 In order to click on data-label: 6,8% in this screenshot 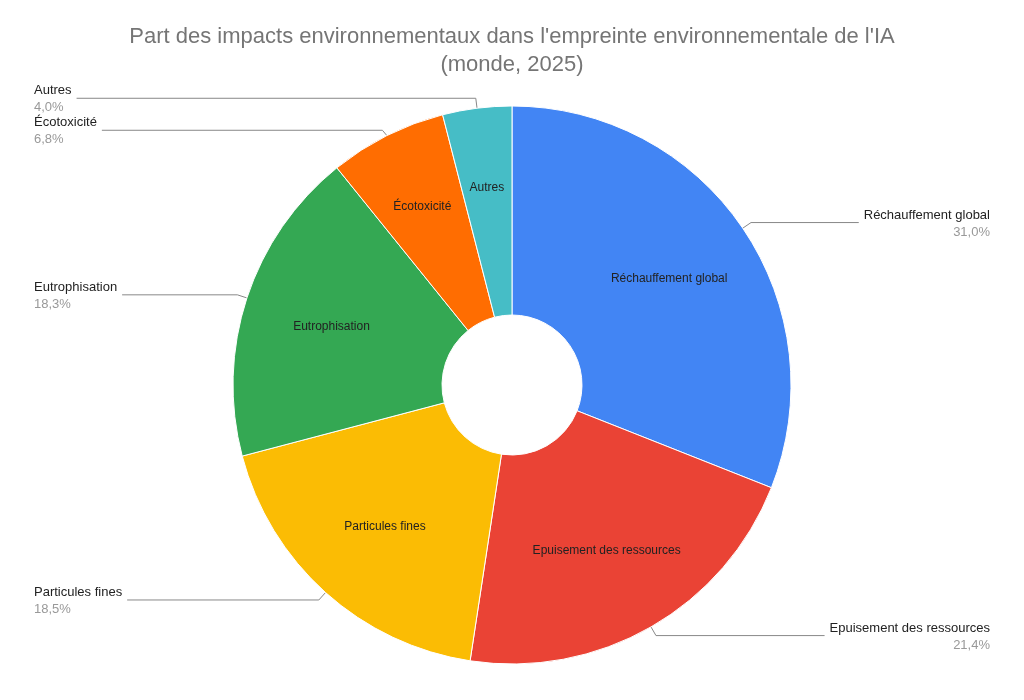, I will do `click(49, 139)`.